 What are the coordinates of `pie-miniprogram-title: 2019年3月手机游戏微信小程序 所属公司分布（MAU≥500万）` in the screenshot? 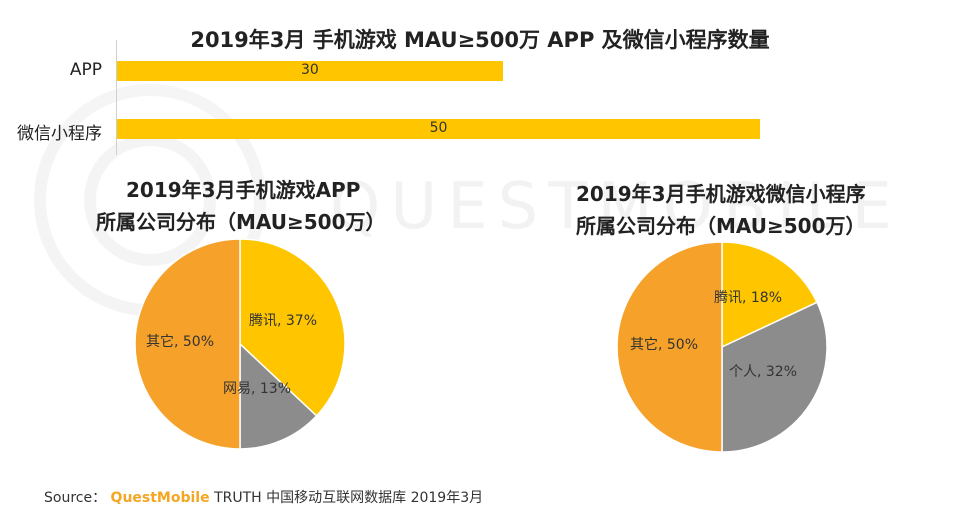 It's located at (721, 210).